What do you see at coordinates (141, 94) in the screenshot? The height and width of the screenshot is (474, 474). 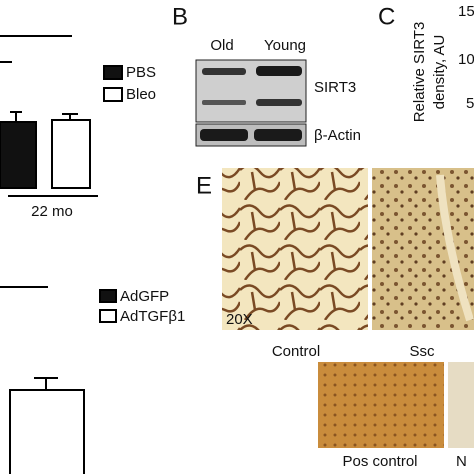 I see `legend-label: Bleo` at bounding box center [141, 94].